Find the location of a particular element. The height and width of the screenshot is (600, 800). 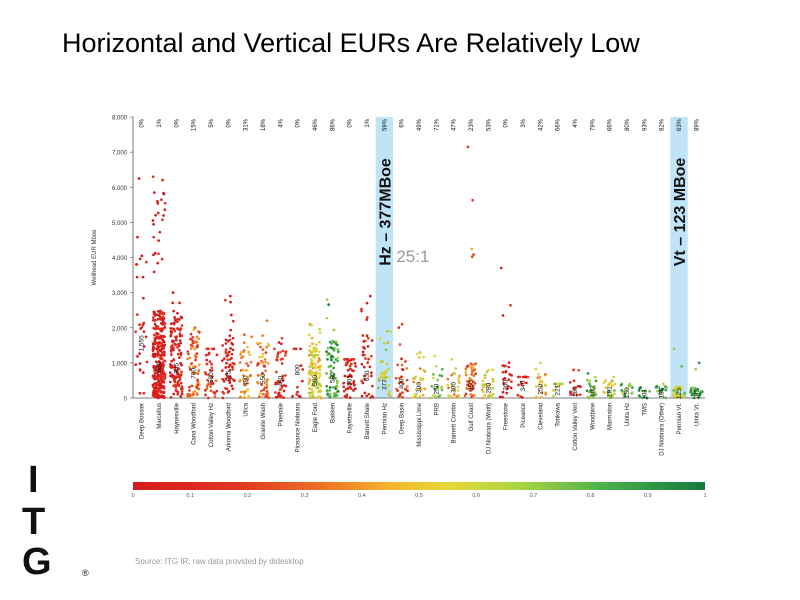

itg-logo: I T G ® is located at coordinates (55, 518).